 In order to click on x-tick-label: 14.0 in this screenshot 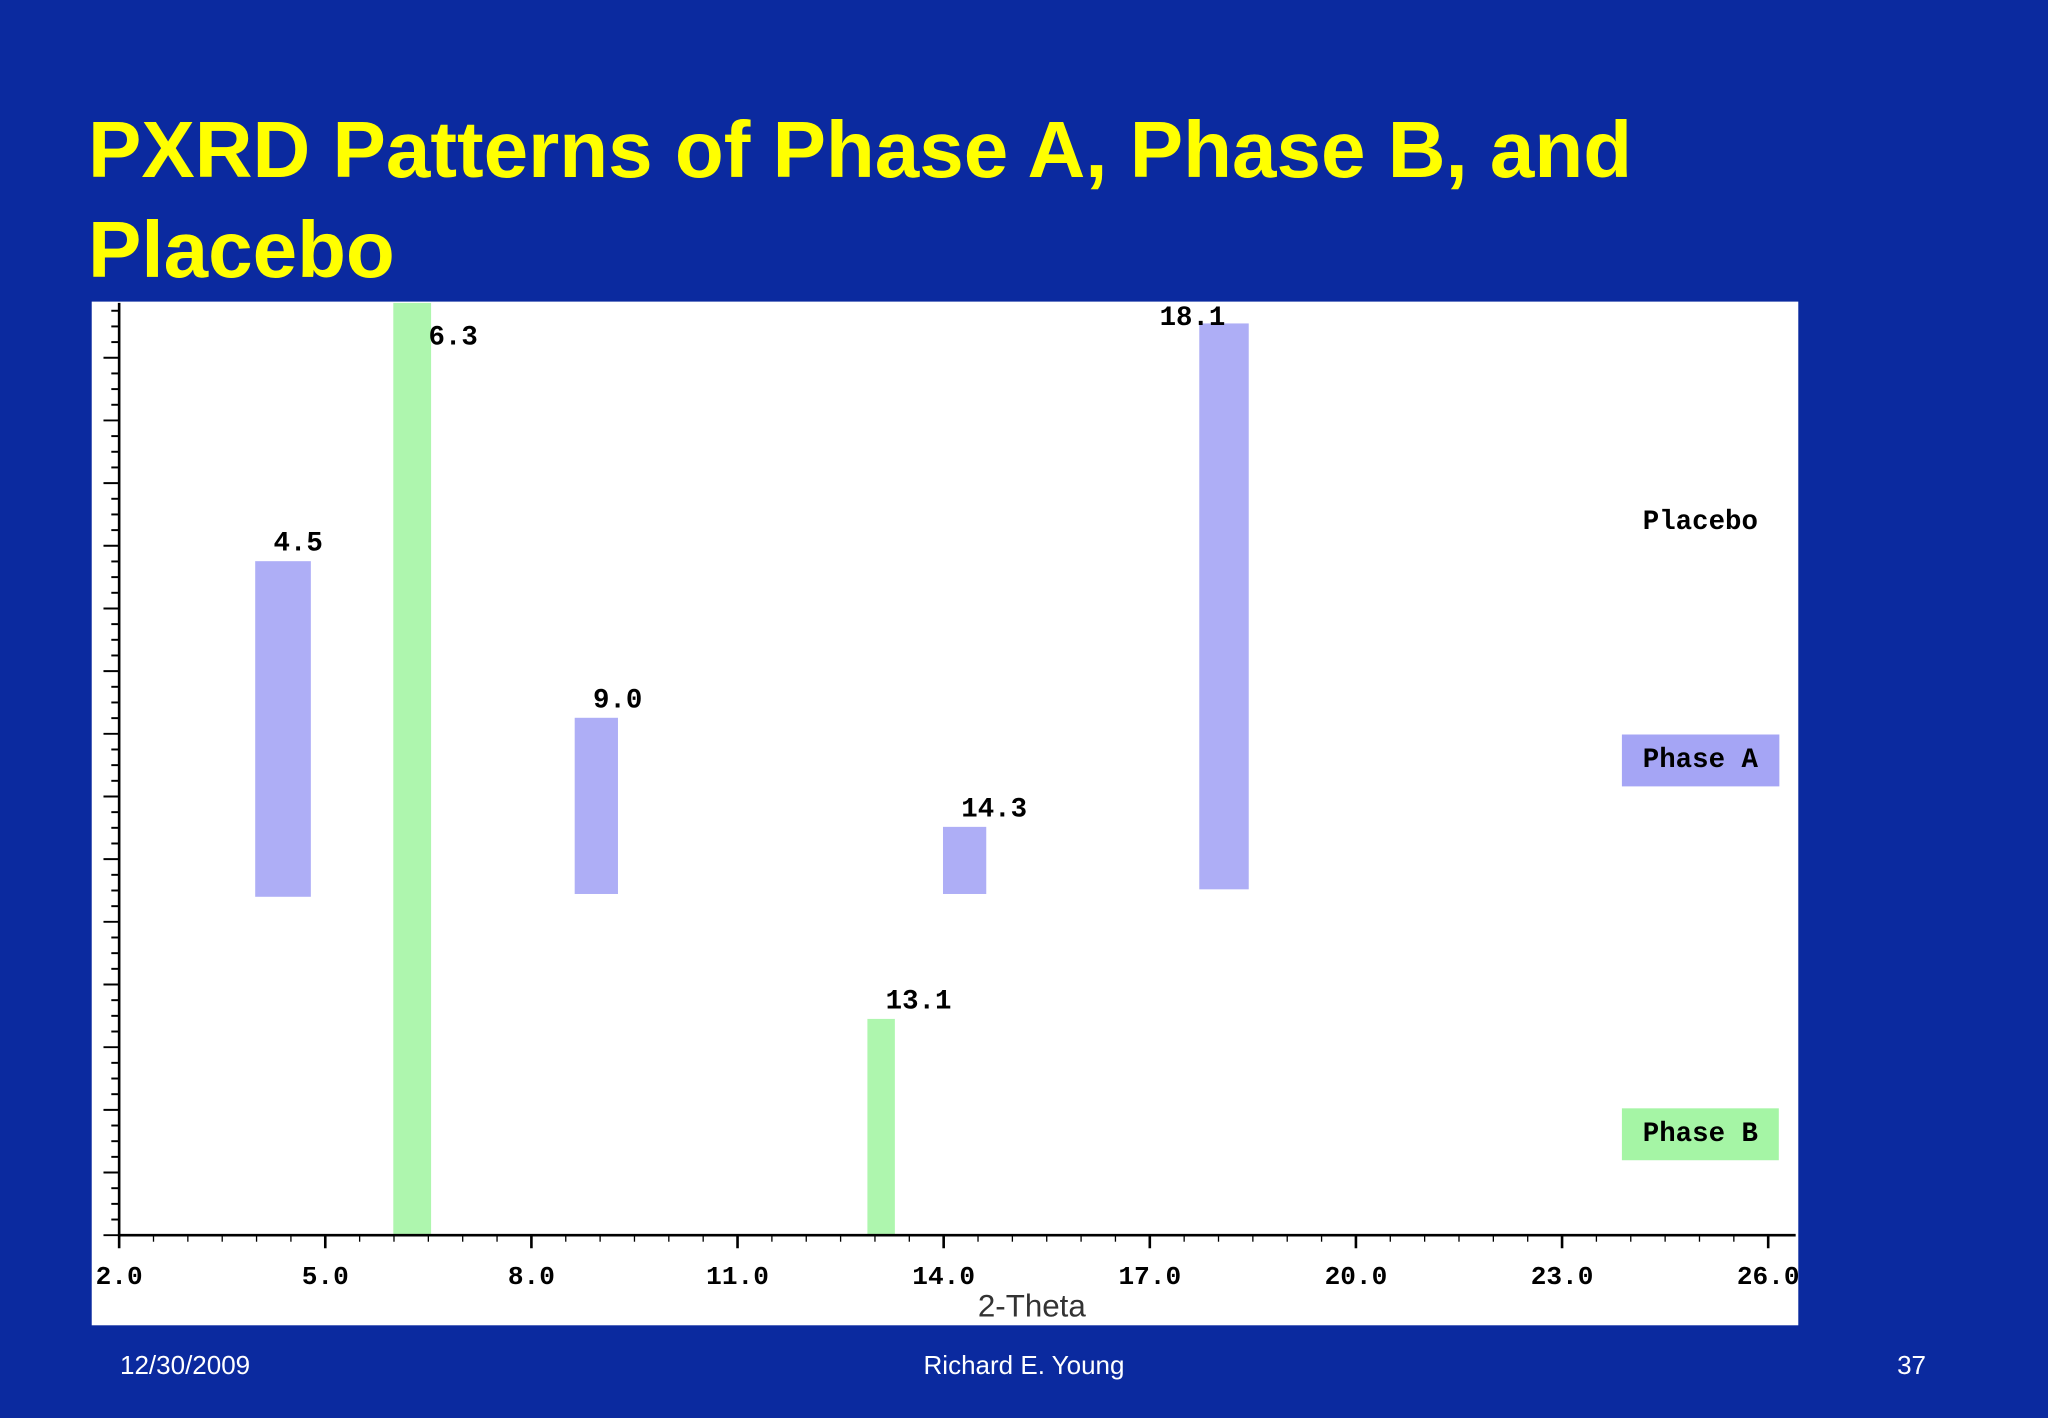, I will do `click(943, 1277)`.